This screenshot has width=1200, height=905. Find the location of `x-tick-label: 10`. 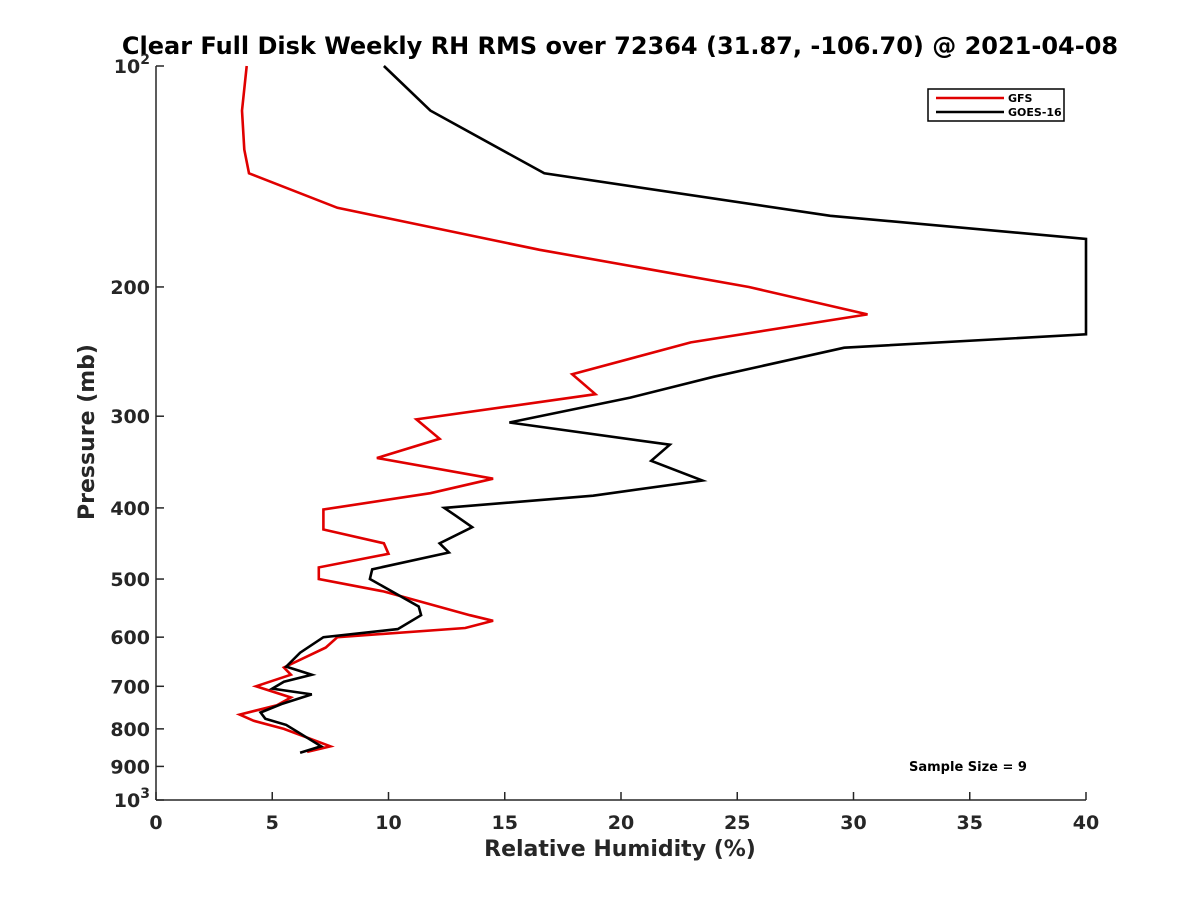

x-tick-label: 10 is located at coordinates (388, 823).